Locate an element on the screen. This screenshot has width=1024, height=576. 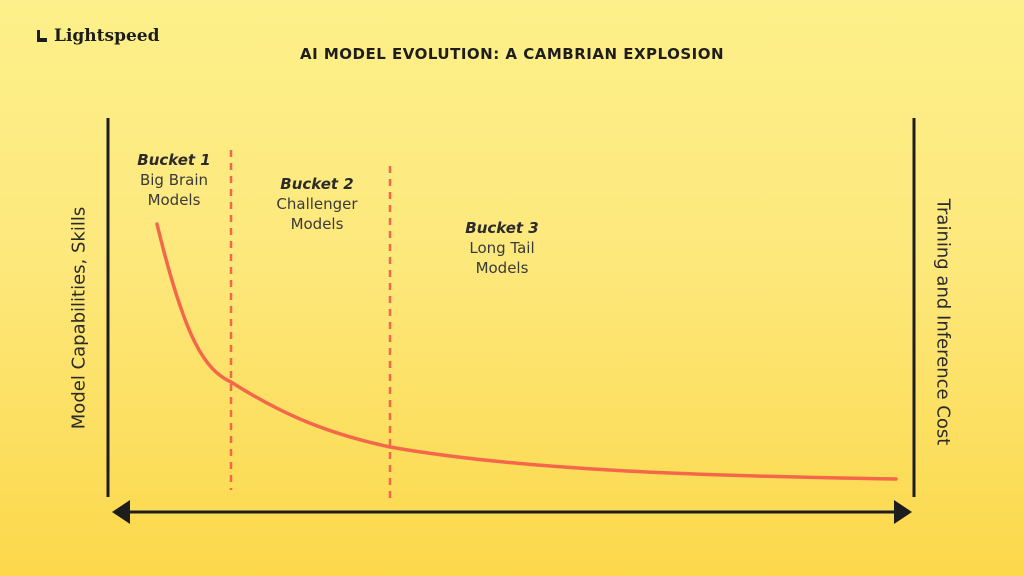
bucket-1-label: Bucket 1 Big Brain Models is located at coordinates (174, 180).